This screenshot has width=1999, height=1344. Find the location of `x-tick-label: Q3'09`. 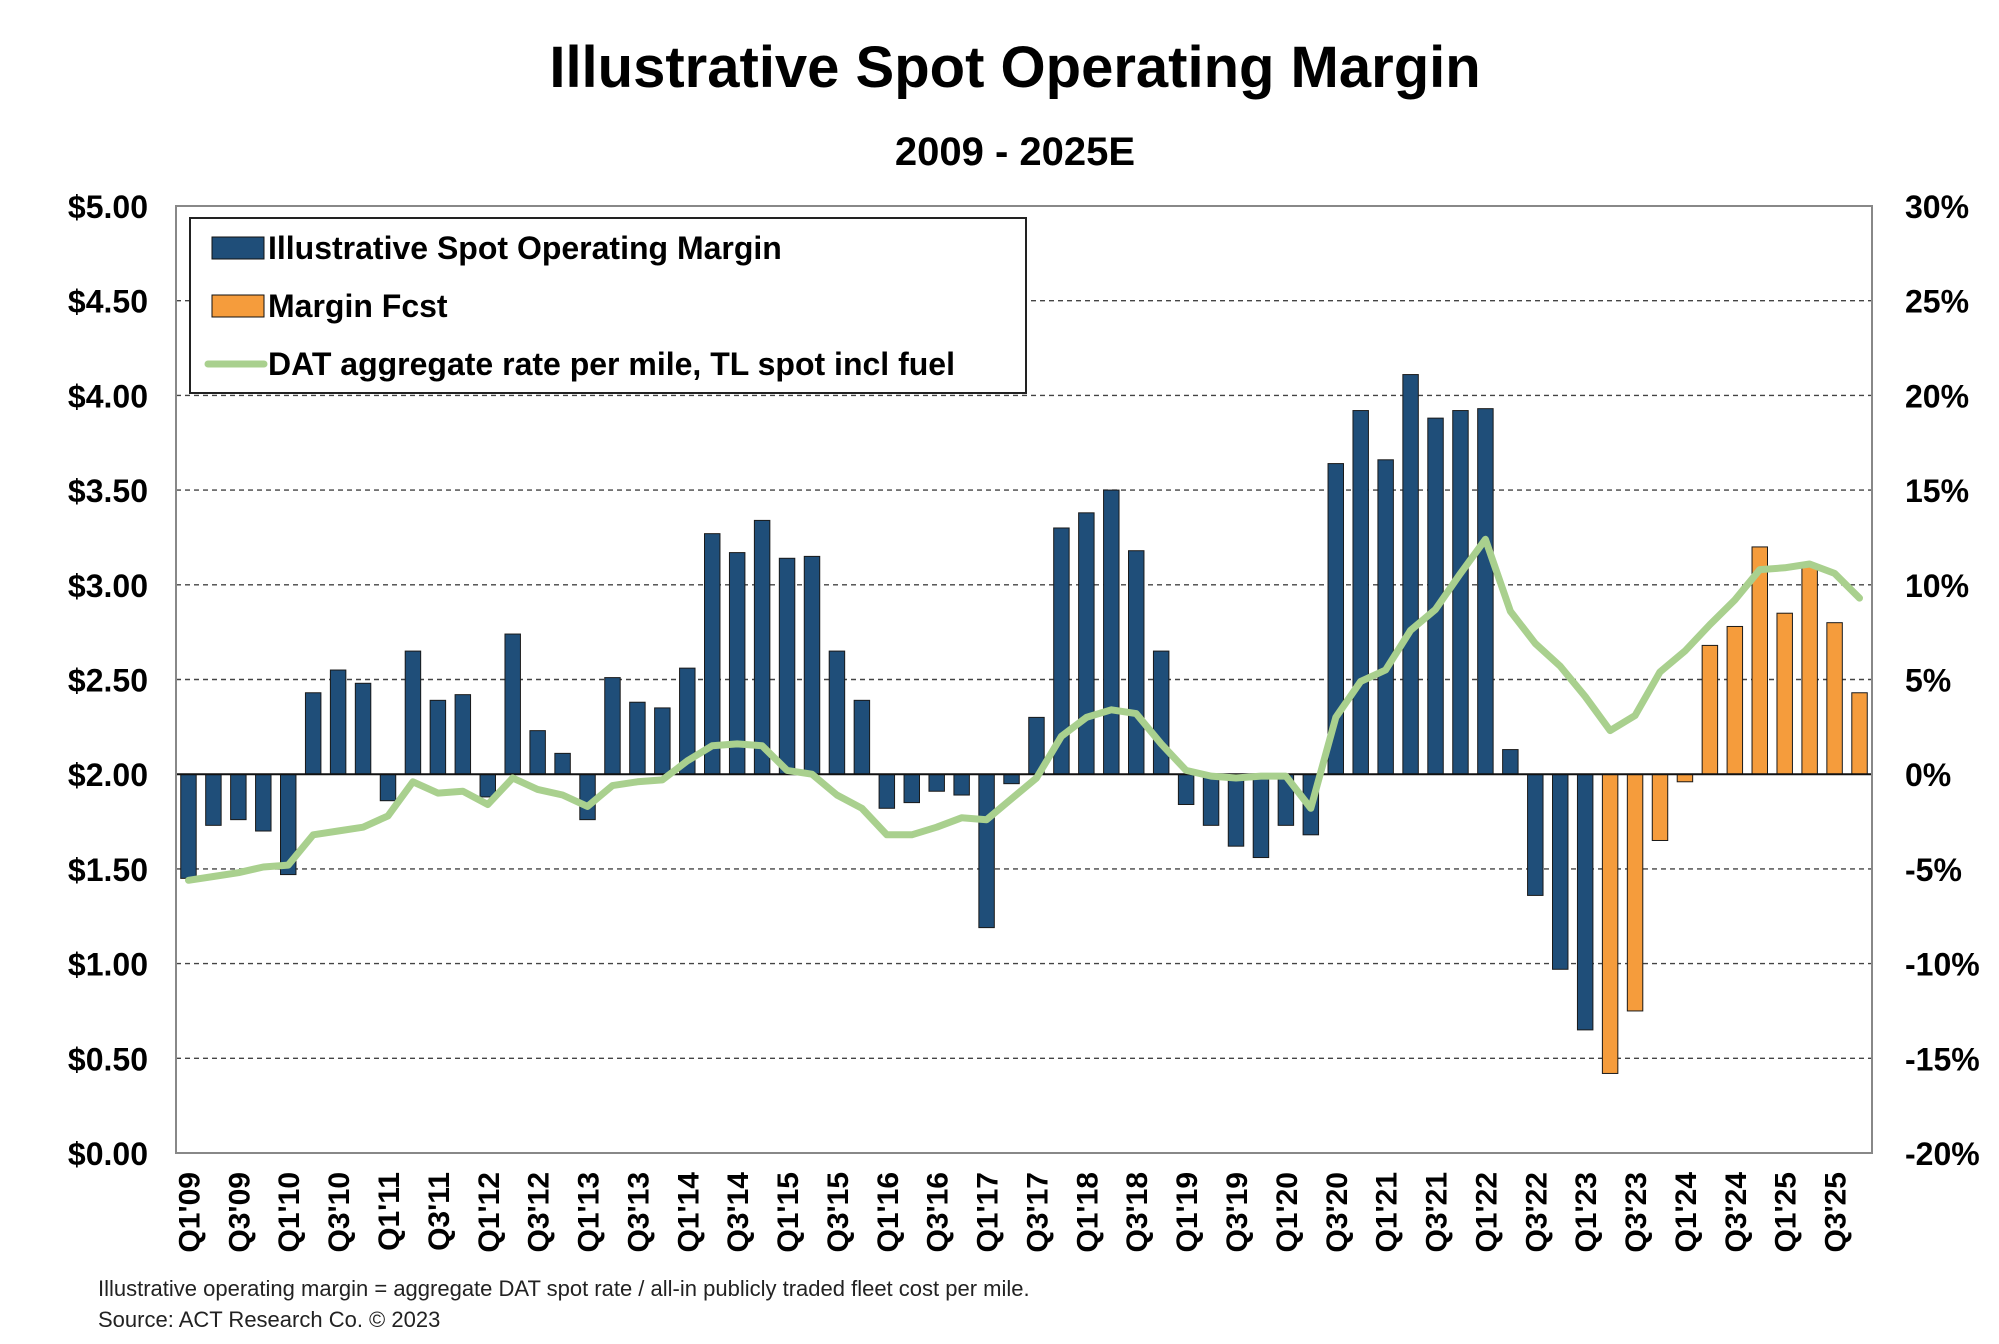

x-tick-label: Q3'09 is located at coordinates (239, 1212).